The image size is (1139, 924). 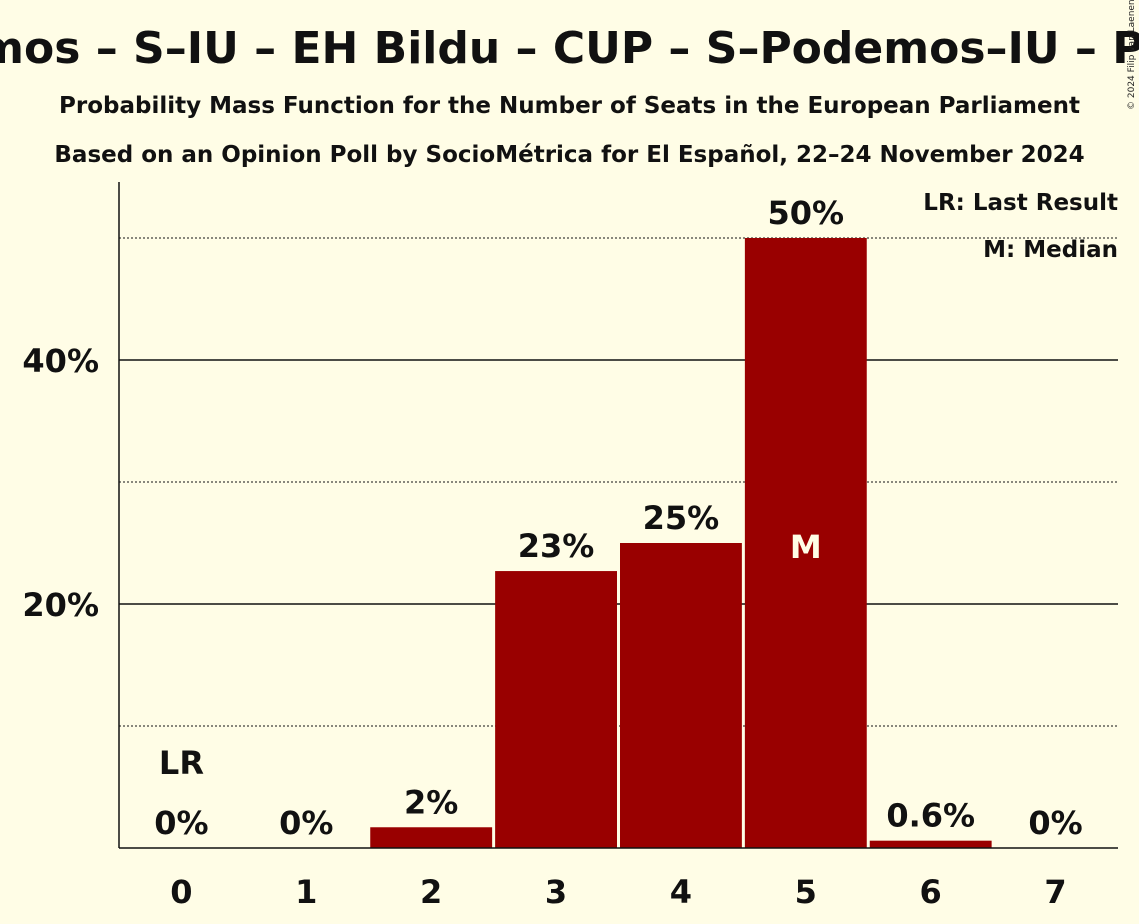 What do you see at coordinates (1055, 823) in the screenshot?
I see `value-label-7: 0%` at bounding box center [1055, 823].